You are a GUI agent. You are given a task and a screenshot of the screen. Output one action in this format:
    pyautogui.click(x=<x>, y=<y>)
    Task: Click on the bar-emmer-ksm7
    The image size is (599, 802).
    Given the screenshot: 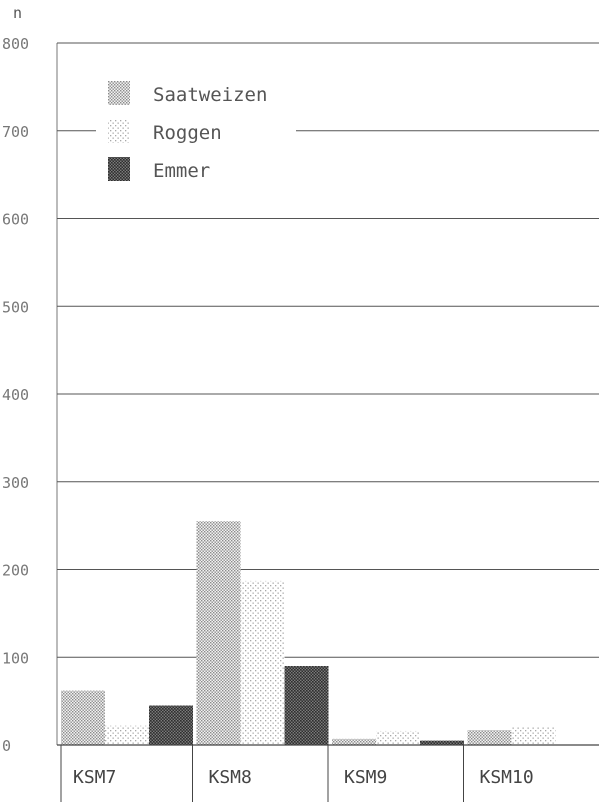 What is the action you would take?
    pyautogui.click(x=171, y=725)
    